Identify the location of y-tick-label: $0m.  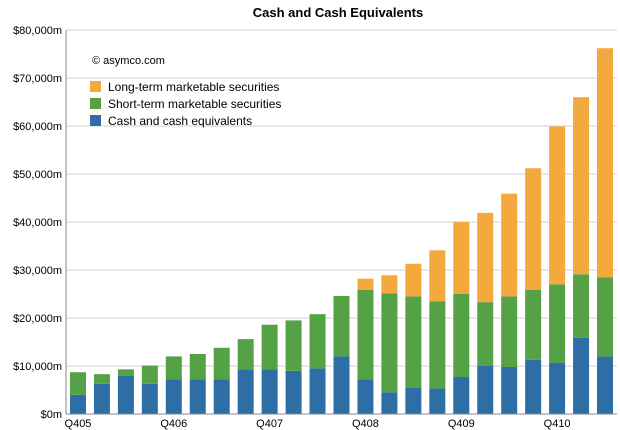
(51, 415).